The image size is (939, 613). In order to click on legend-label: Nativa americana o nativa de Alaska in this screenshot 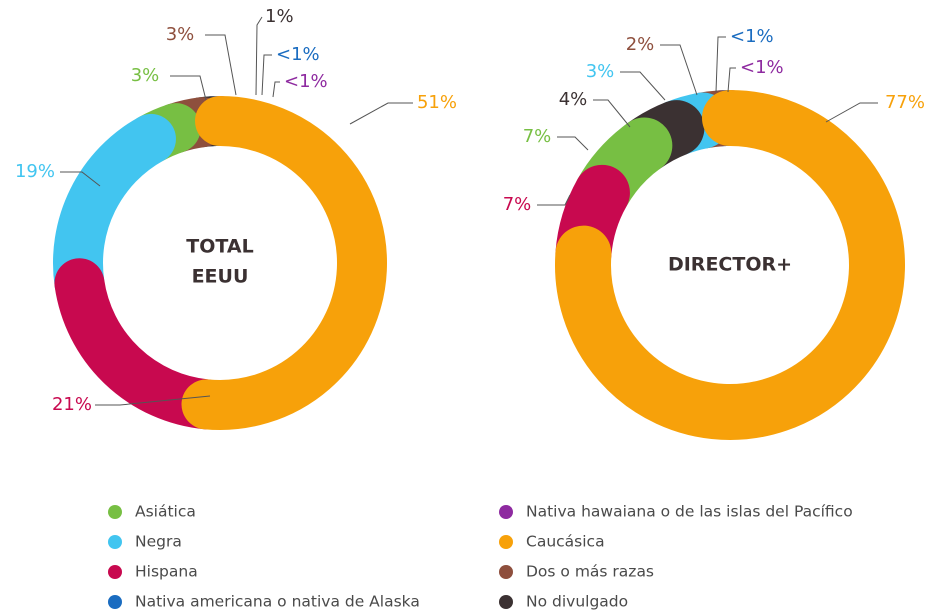, I will do `click(277, 602)`.